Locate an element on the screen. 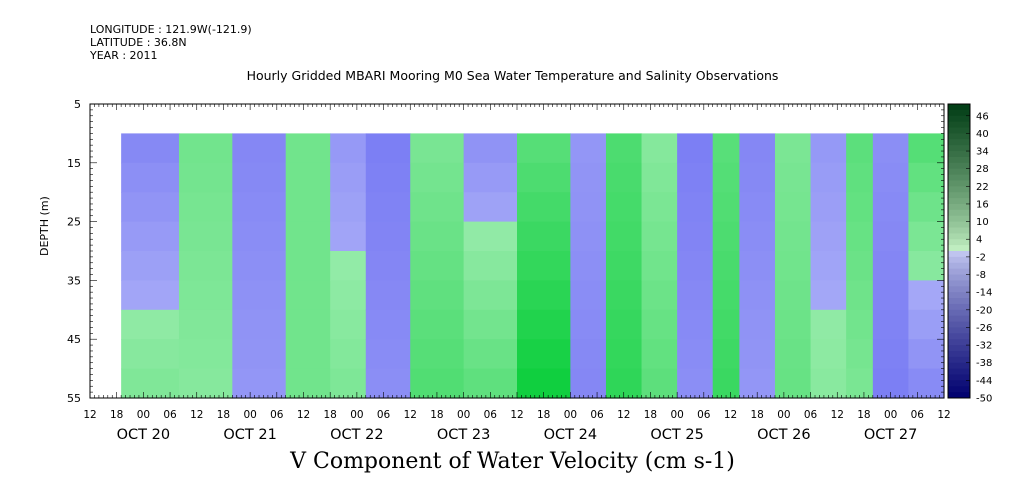 This screenshot has width=1009, height=504. colorbar-label: 28 is located at coordinates (982, 169).